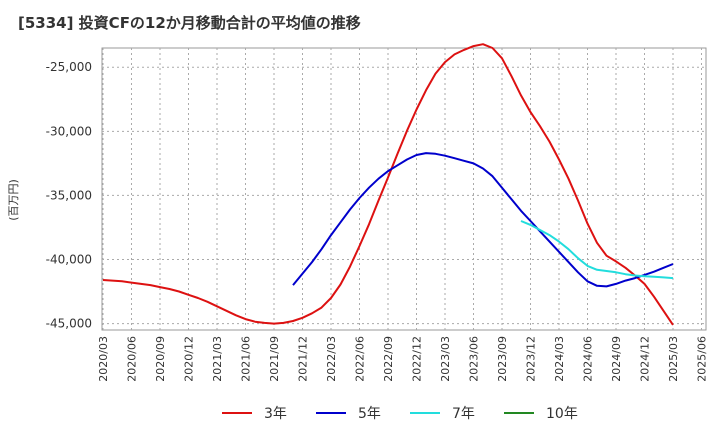  Describe the element at coordinates (445, 359) in the screenshot. I see `x-tick-label: 2023/03` at that location.